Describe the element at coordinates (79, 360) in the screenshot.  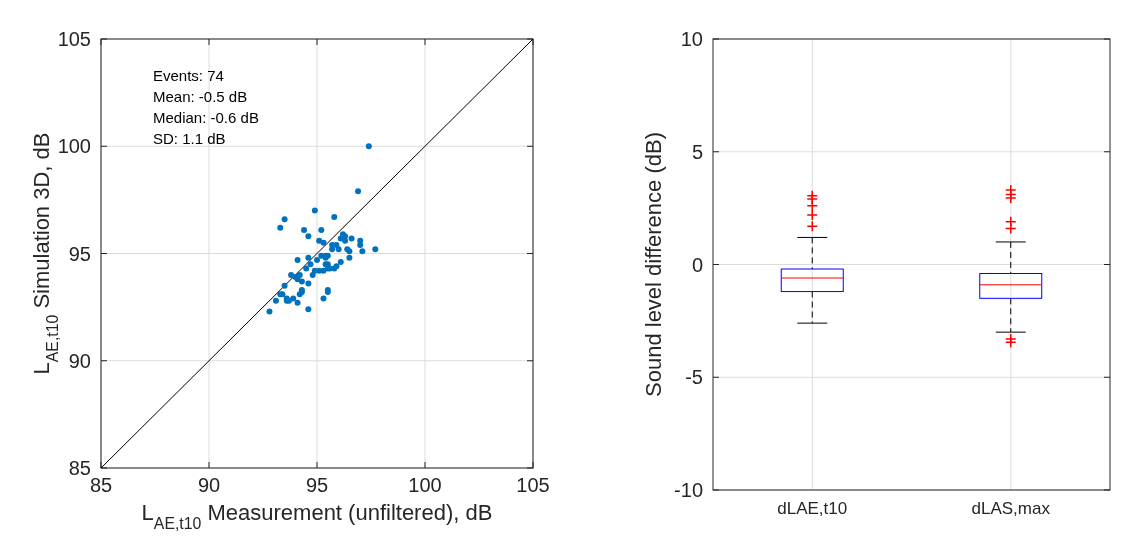
I see `y-tick-label: 90` at that location.